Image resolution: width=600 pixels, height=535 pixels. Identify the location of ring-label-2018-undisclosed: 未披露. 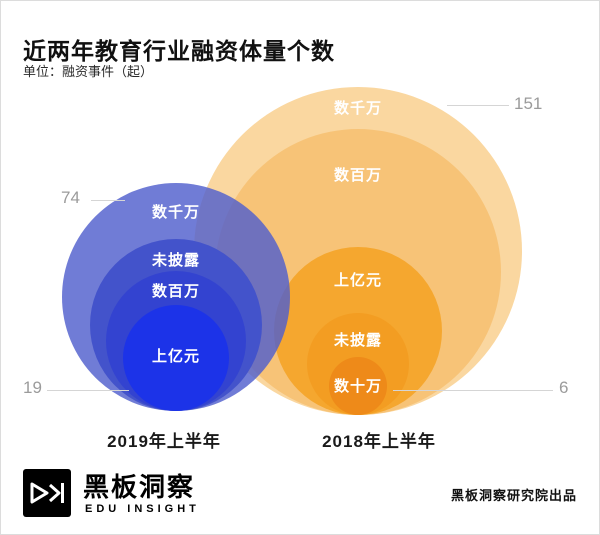
(358, 340).